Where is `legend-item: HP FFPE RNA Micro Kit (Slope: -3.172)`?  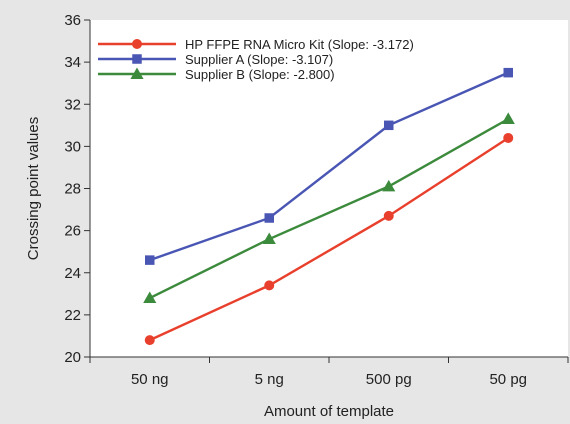
legend-item: HP FFPE RNA Micro Kit (Slope: -3.172) is located at coordinates (256, 44).